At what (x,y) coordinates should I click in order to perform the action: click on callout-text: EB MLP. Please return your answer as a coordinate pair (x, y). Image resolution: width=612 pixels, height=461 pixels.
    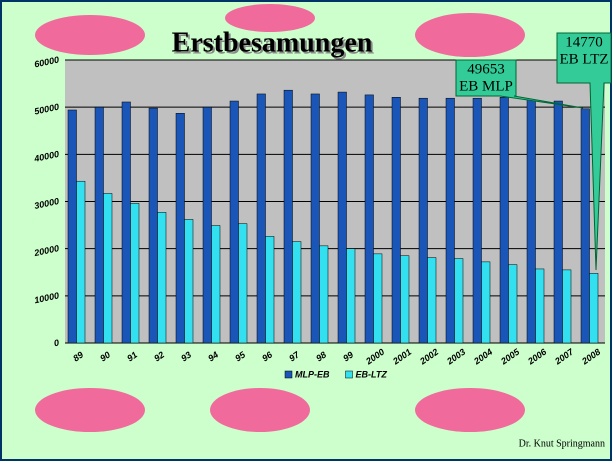
    Looking at the image, I should click on (486, 86).